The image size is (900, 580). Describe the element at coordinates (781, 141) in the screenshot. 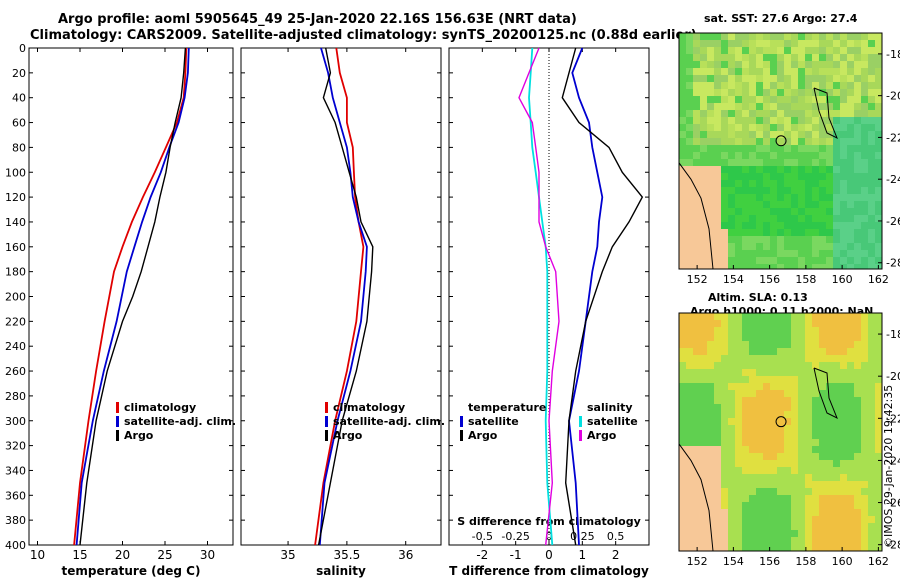

I see `argo-location-marker` at that location.